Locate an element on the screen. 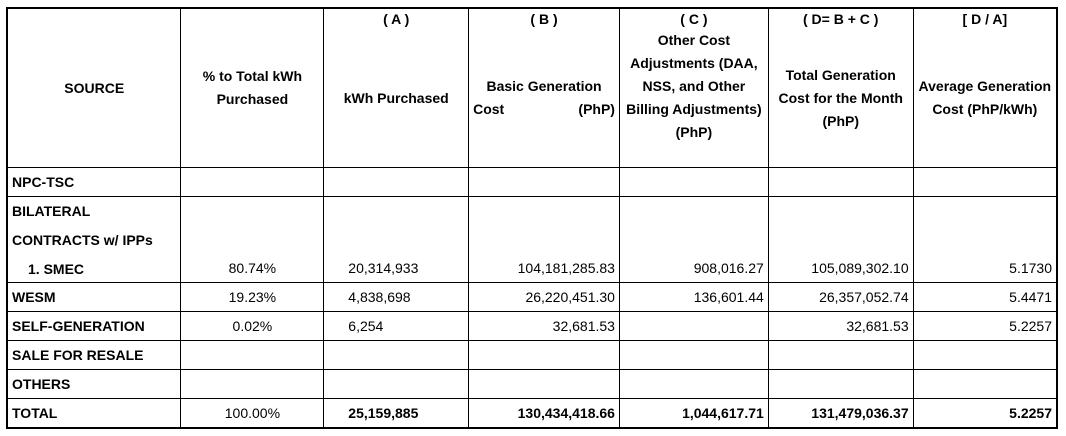 This screenshot has width=1066, height=436. self-pct-cell: 0.02% is located at coordinates (252, 326).